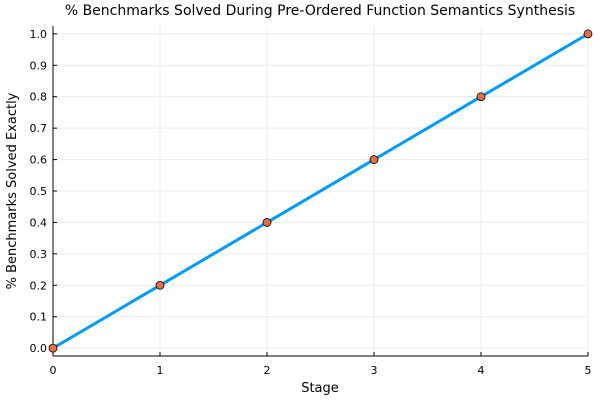  Describe the element at coordinates (12, 190) in the screenshot. I see `y-axis-label: % Benchmarks Solved Exactly` at that location.